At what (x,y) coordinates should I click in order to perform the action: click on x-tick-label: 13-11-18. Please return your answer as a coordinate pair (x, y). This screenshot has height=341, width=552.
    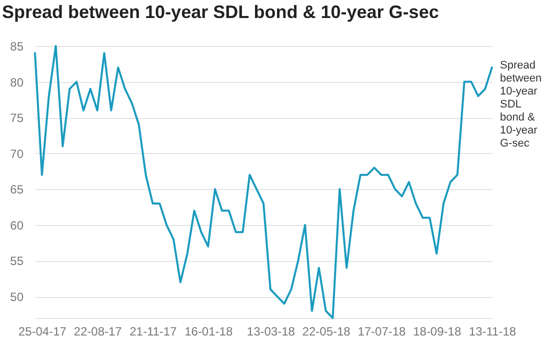
    Looking at the image, I should click on (492, 331).